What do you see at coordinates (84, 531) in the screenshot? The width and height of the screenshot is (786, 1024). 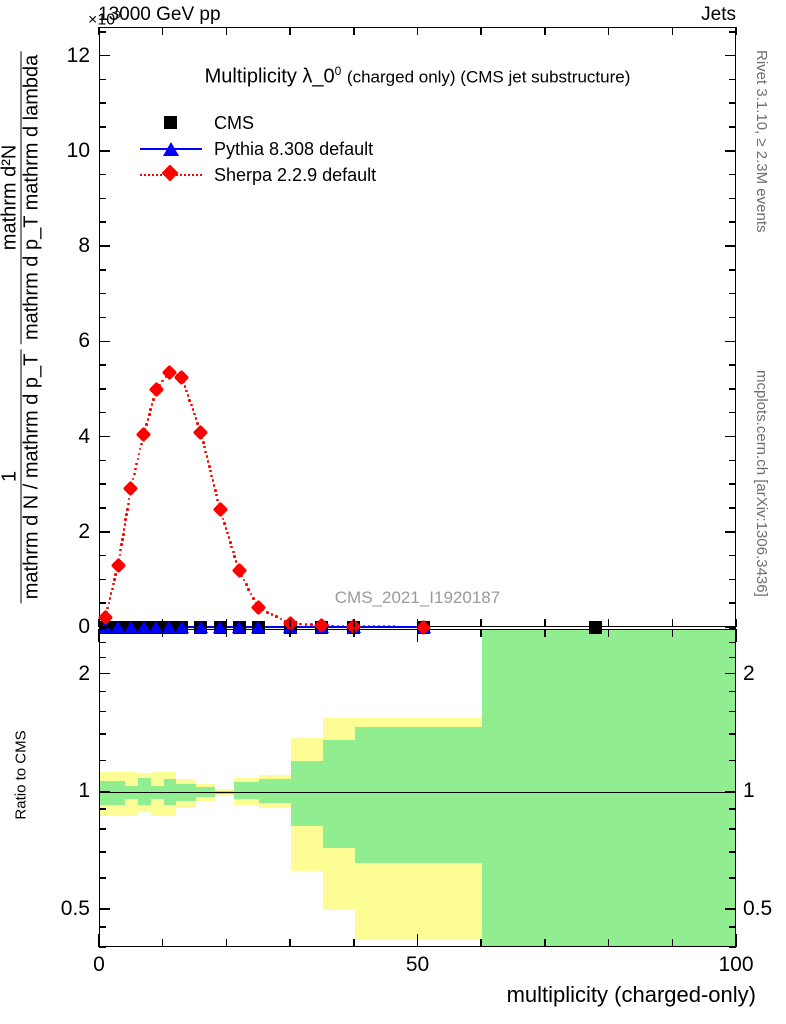 I see `y-tick-label: 2` at bounding box center [84, 531].